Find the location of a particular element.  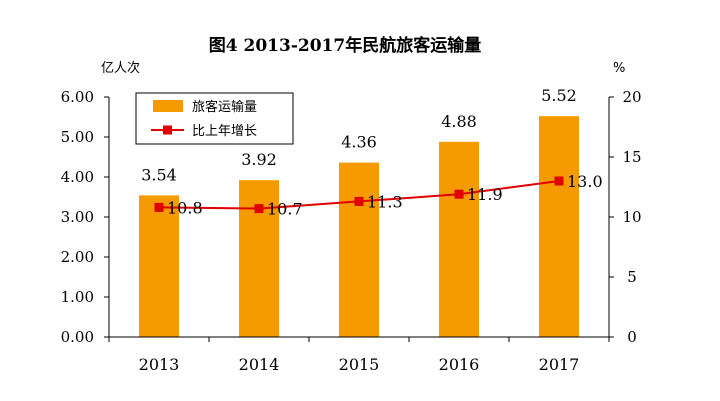

bar-data-label: 4.88 is located at coordinates (459, 121).